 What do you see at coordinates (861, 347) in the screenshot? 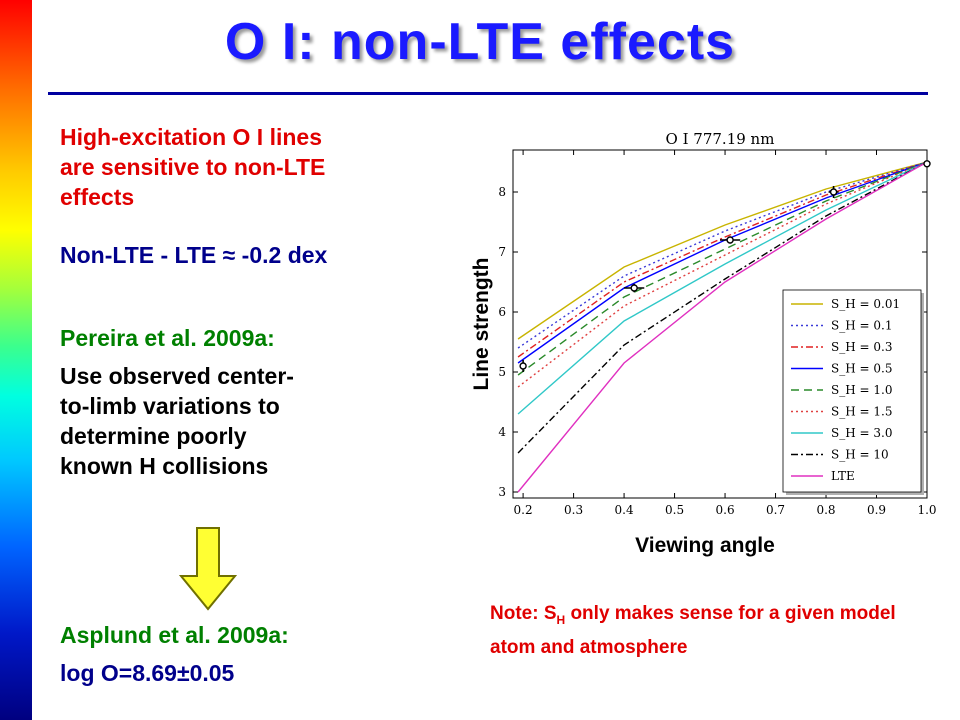
I see `legend-label: S_H = 0.3` at bounding box center [861, 347].